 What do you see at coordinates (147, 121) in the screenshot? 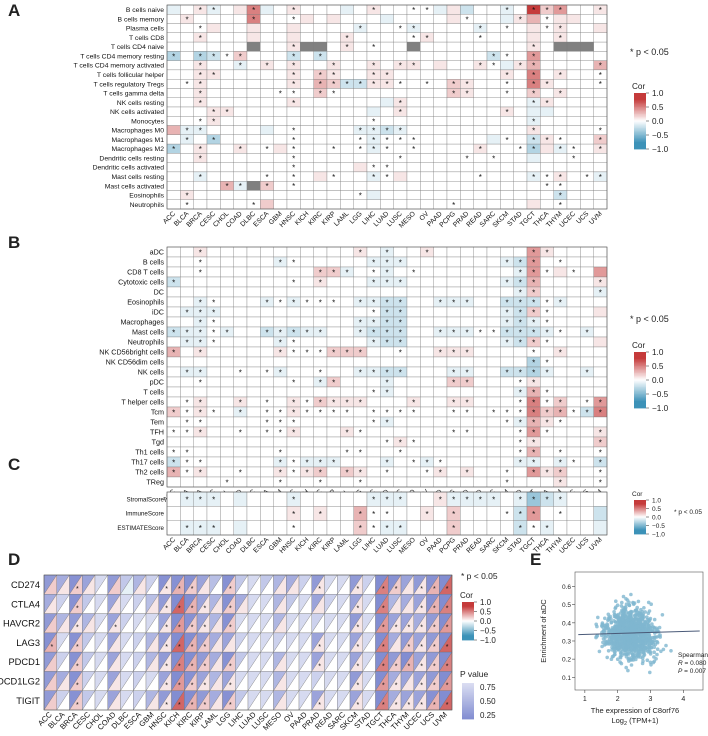
I see `row-label: Monocytes` at bounding box center [147, 121].